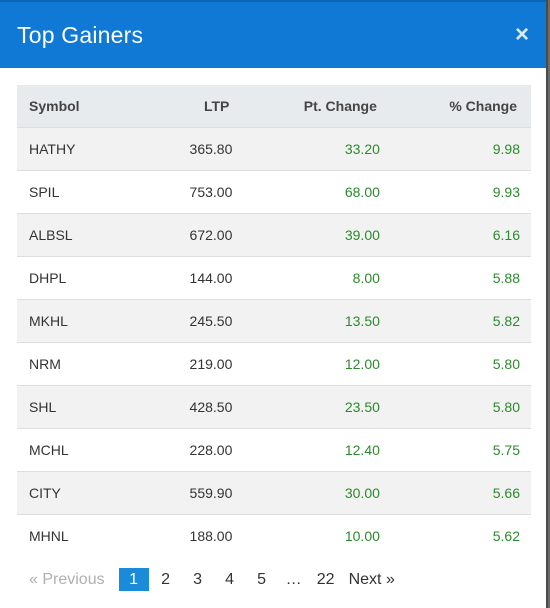 This screenshot has height=608, width=550. Describe the element at coordinates (216, 106) in the screenshot. I see `column-header-ltp: LTP` at that location.